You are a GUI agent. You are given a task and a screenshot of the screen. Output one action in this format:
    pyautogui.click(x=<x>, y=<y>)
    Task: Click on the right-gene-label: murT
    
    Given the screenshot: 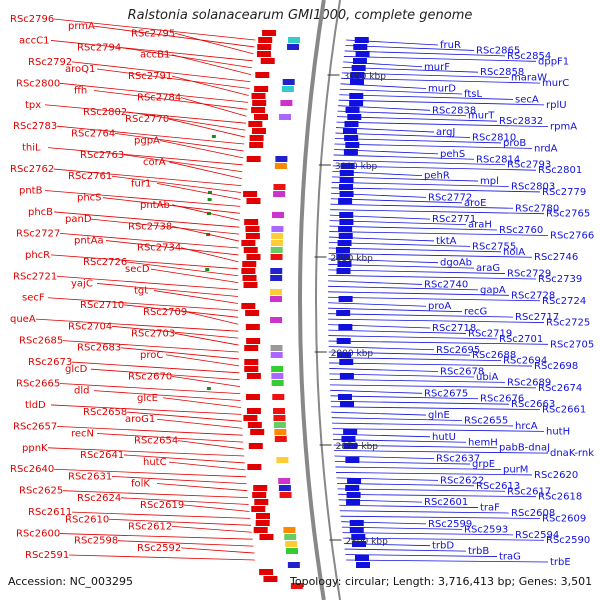 What is the action you would take?
    pyautogui.click(x=481, y=116)
    